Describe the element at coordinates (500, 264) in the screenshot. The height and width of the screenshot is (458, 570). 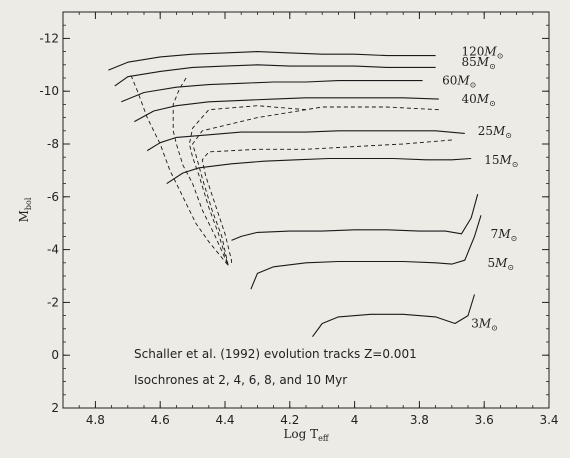
I see `mass-label: 5M⊙` at that location.